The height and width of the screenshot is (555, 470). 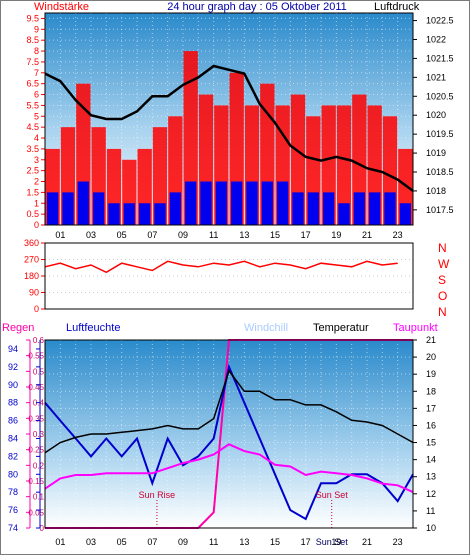 What do you see at coordinates (367, 235) in the screenshot?
I see `hour-tick-label: 21` at bounding box center [367, 235].